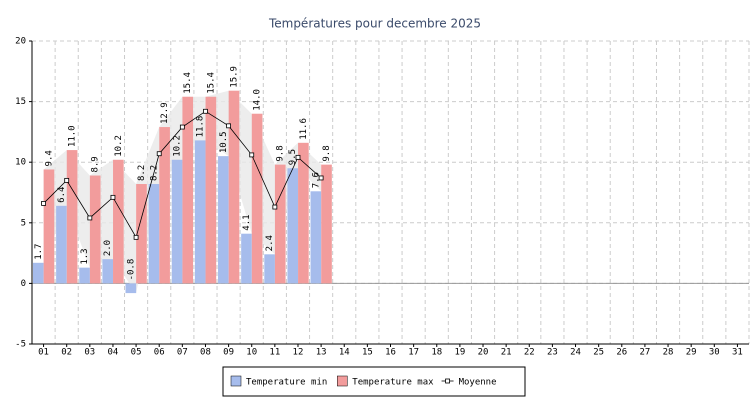  I want to click on data-label: 6.4, so click(62, 195).